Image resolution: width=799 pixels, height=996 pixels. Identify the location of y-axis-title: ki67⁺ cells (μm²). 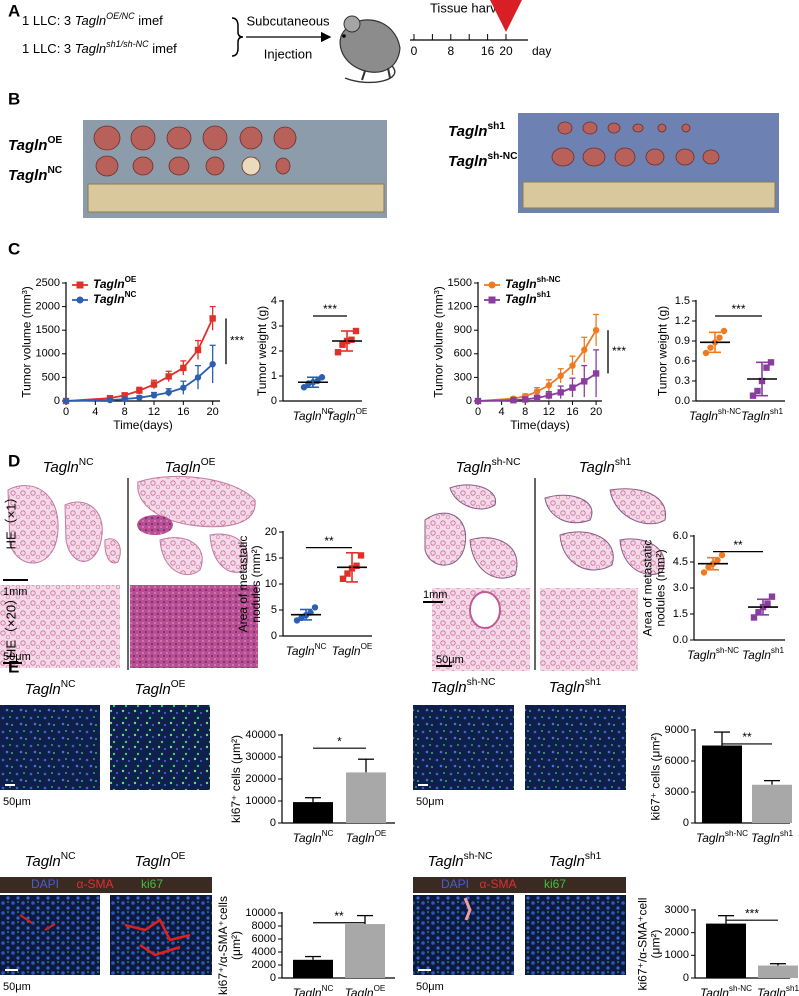
(236, 779).